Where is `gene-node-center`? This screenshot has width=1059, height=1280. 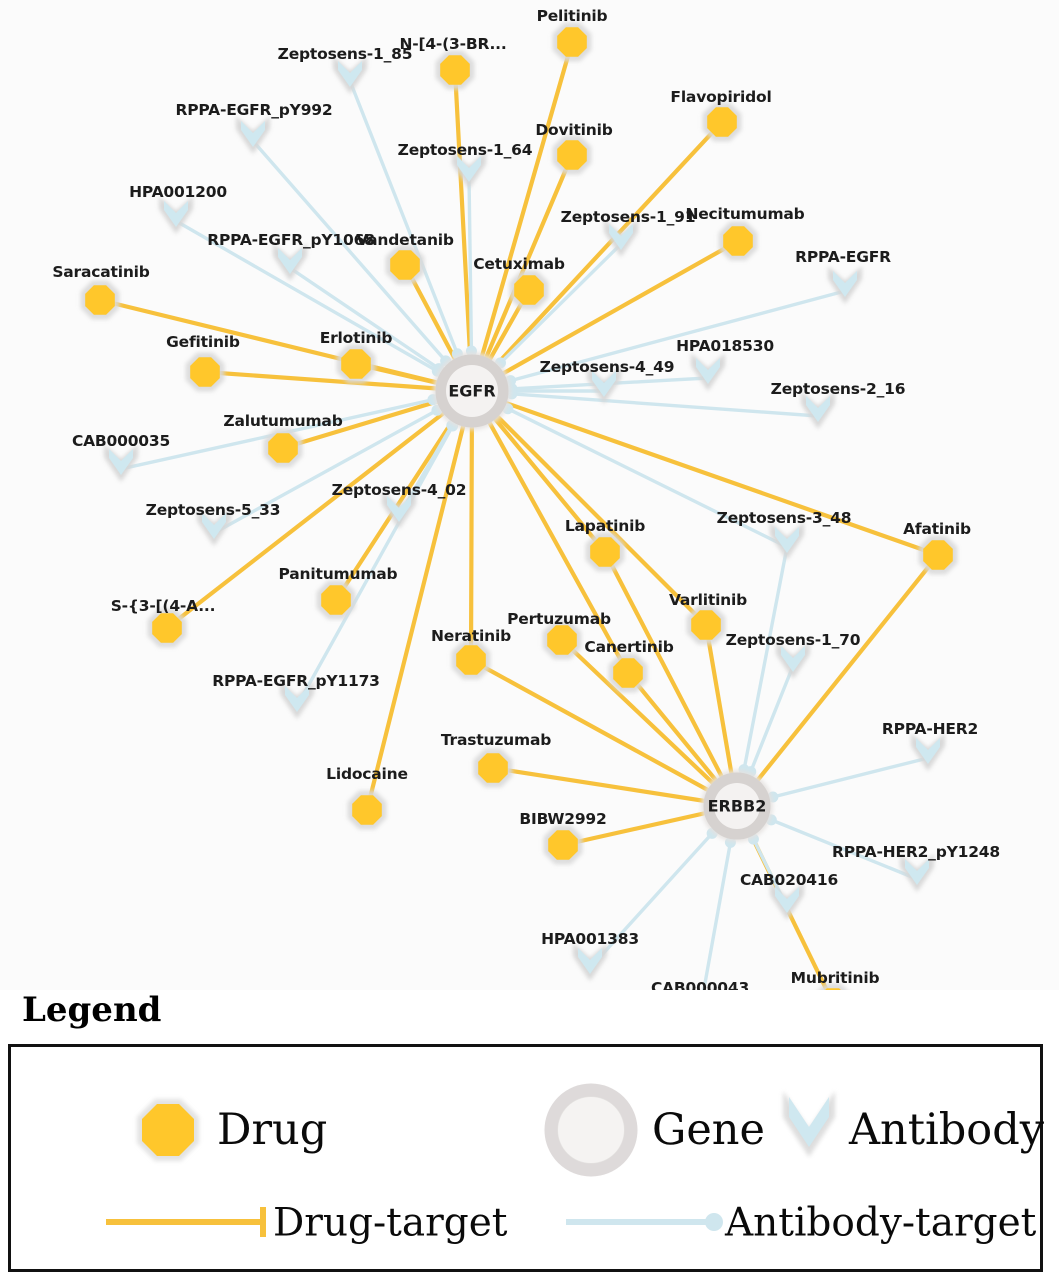
gene-node-center is located at coordinates (737, 806).